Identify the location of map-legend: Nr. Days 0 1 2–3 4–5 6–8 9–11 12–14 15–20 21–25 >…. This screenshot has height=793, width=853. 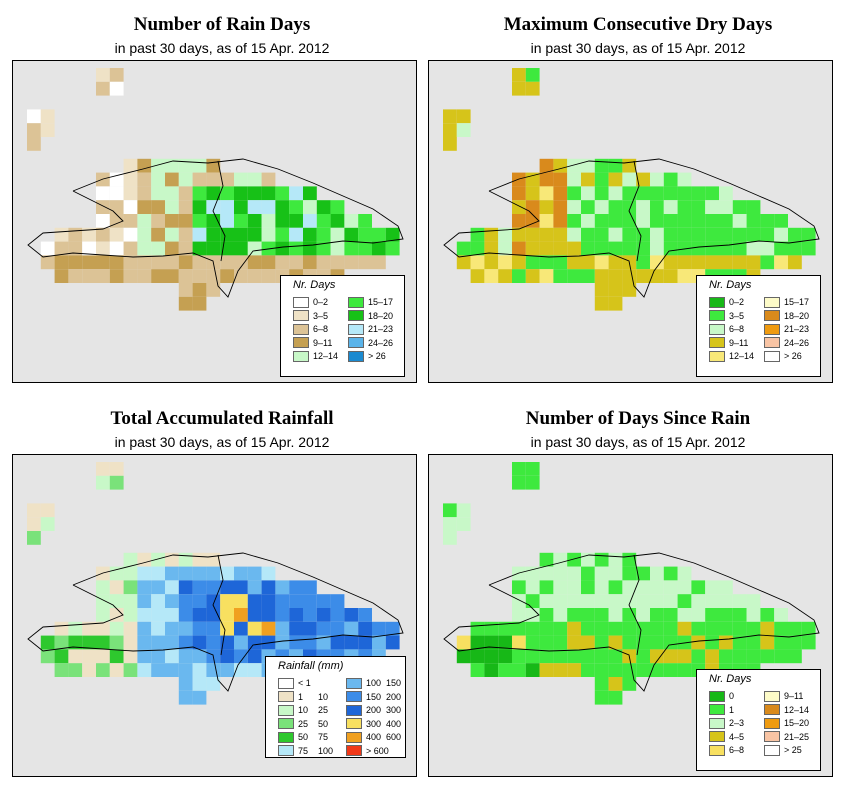
(758, 720).